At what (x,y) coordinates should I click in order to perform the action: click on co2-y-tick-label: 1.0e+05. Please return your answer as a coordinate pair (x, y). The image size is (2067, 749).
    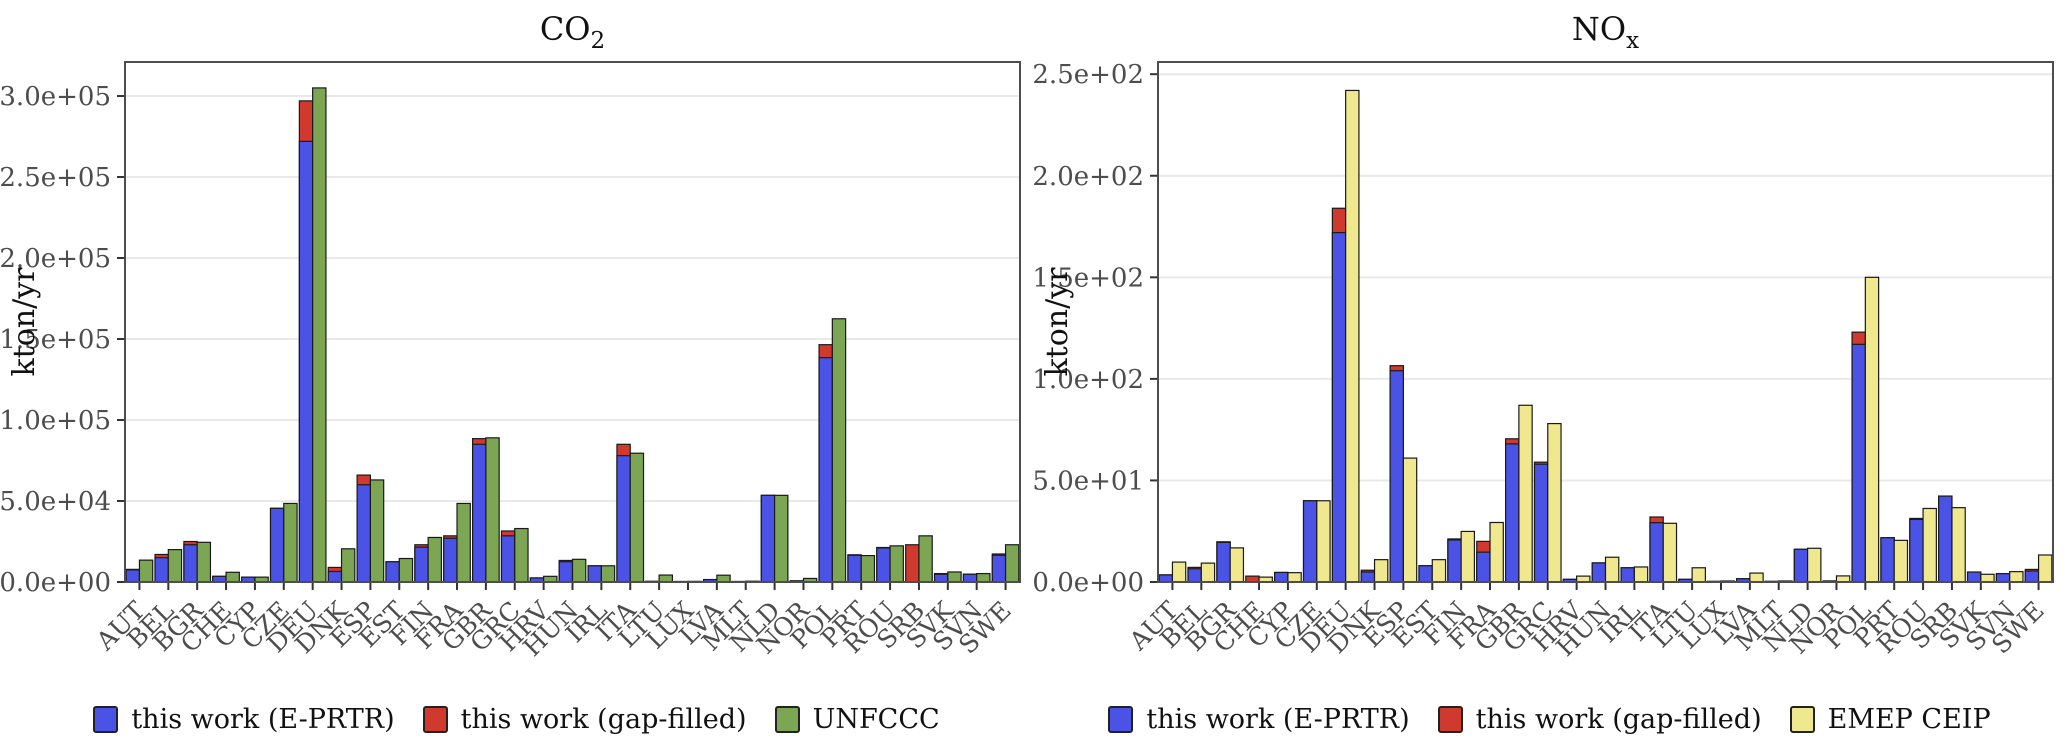
    Looking at the image, I should click on (55, 421).